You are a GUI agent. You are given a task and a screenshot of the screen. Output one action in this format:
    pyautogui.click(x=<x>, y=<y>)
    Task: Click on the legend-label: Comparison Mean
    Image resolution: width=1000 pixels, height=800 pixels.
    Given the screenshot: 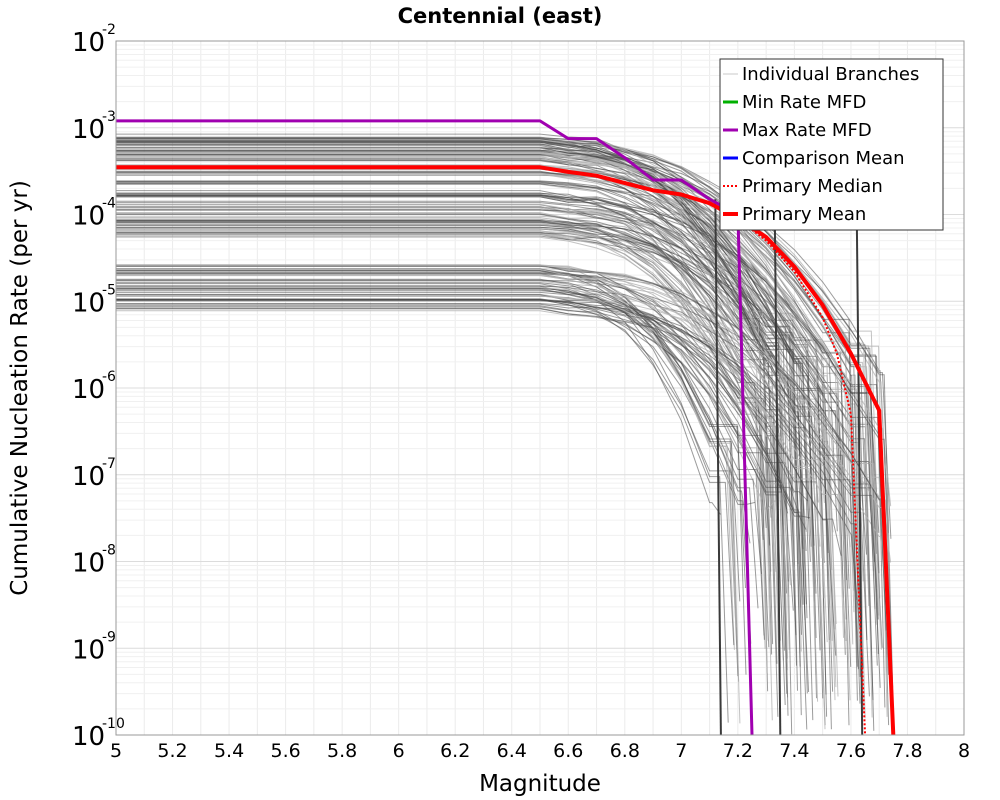 What is the action you would take?
    pyautogui.click(x=823, y=158)
    